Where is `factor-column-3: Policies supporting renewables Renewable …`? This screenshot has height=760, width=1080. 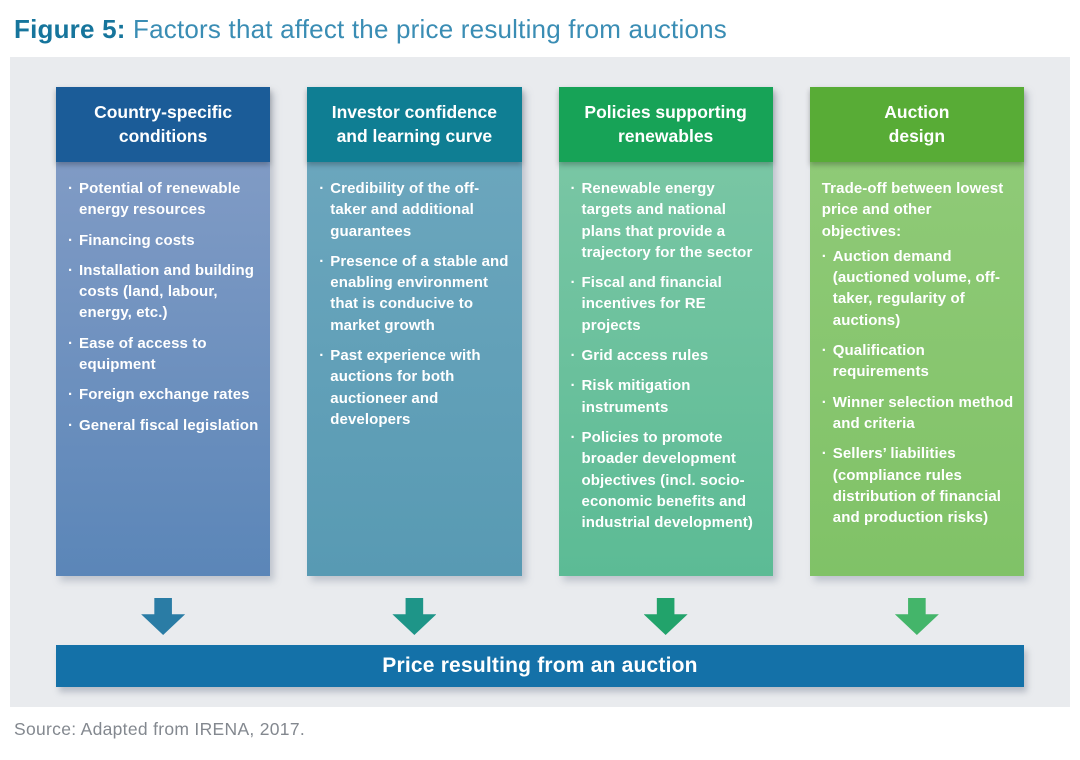
factor-column-3: Policies supporting renewables Renewable … is located at coordinates (665, 331).